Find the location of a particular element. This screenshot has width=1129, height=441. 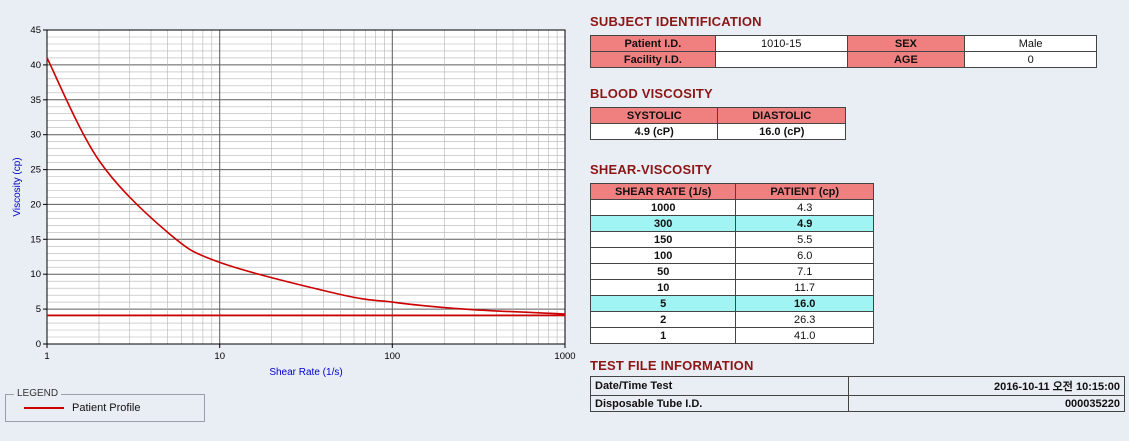

svg-text: 0 is located at coordinates (38, 344).